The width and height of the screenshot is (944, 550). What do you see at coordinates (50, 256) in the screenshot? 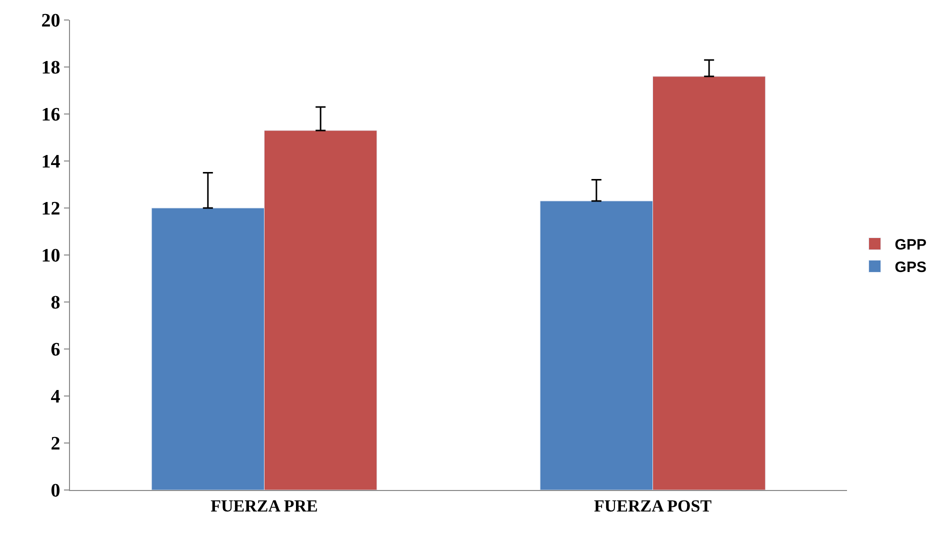
I see `y-tick-label: 10` at bounding box center [50, 256].